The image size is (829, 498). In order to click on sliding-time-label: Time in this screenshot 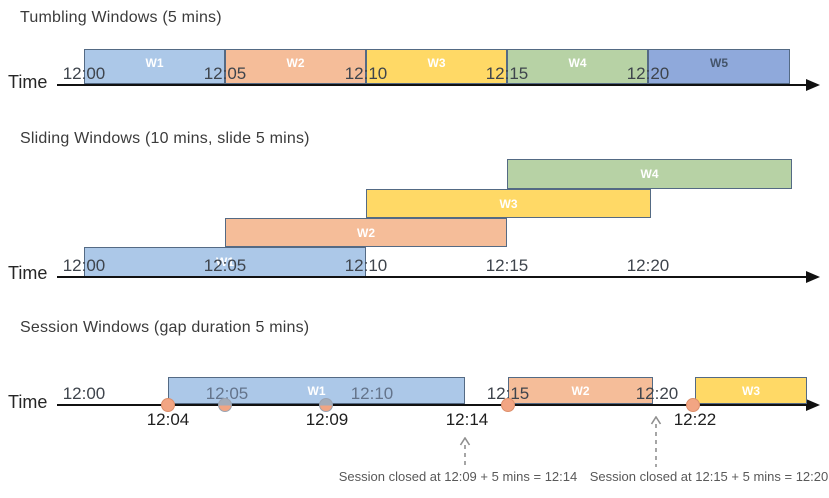, I will do `click(28, 273)`.